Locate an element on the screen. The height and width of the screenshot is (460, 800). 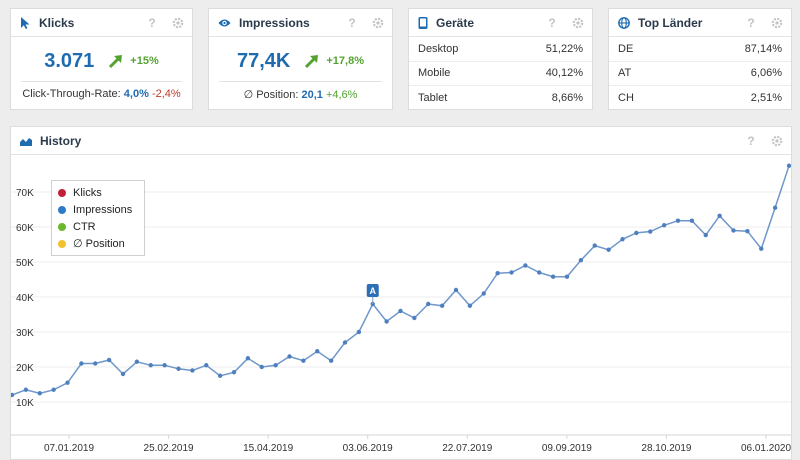
top-countries-header: Top Länder ? is located at coordinates (700, 23).